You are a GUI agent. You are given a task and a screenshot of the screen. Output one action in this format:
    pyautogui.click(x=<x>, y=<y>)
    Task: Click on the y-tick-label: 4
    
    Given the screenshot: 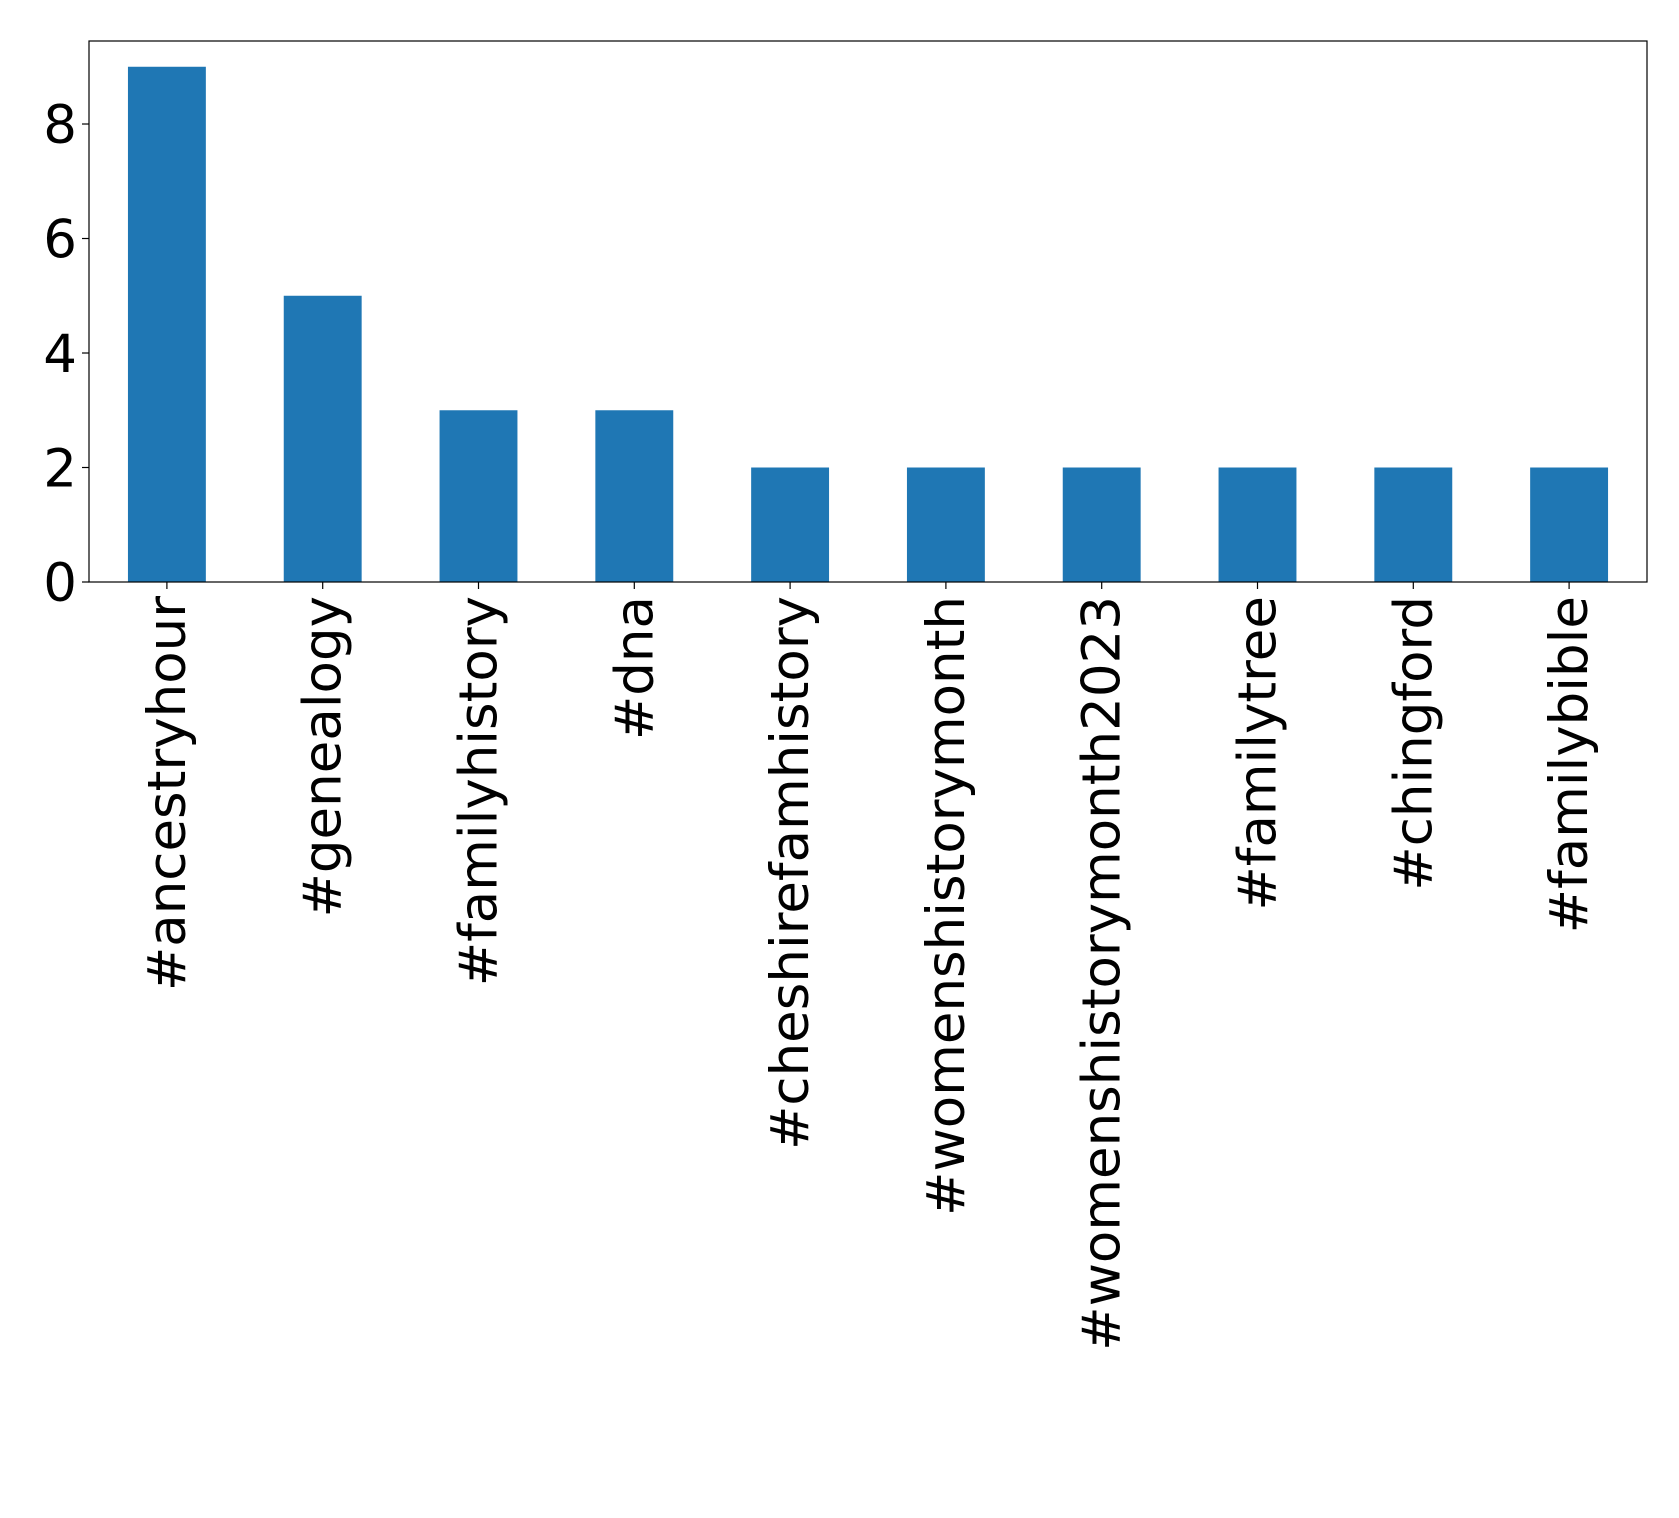 What is the action you would take?
    pyautogui.click(x=60, y=354)
    